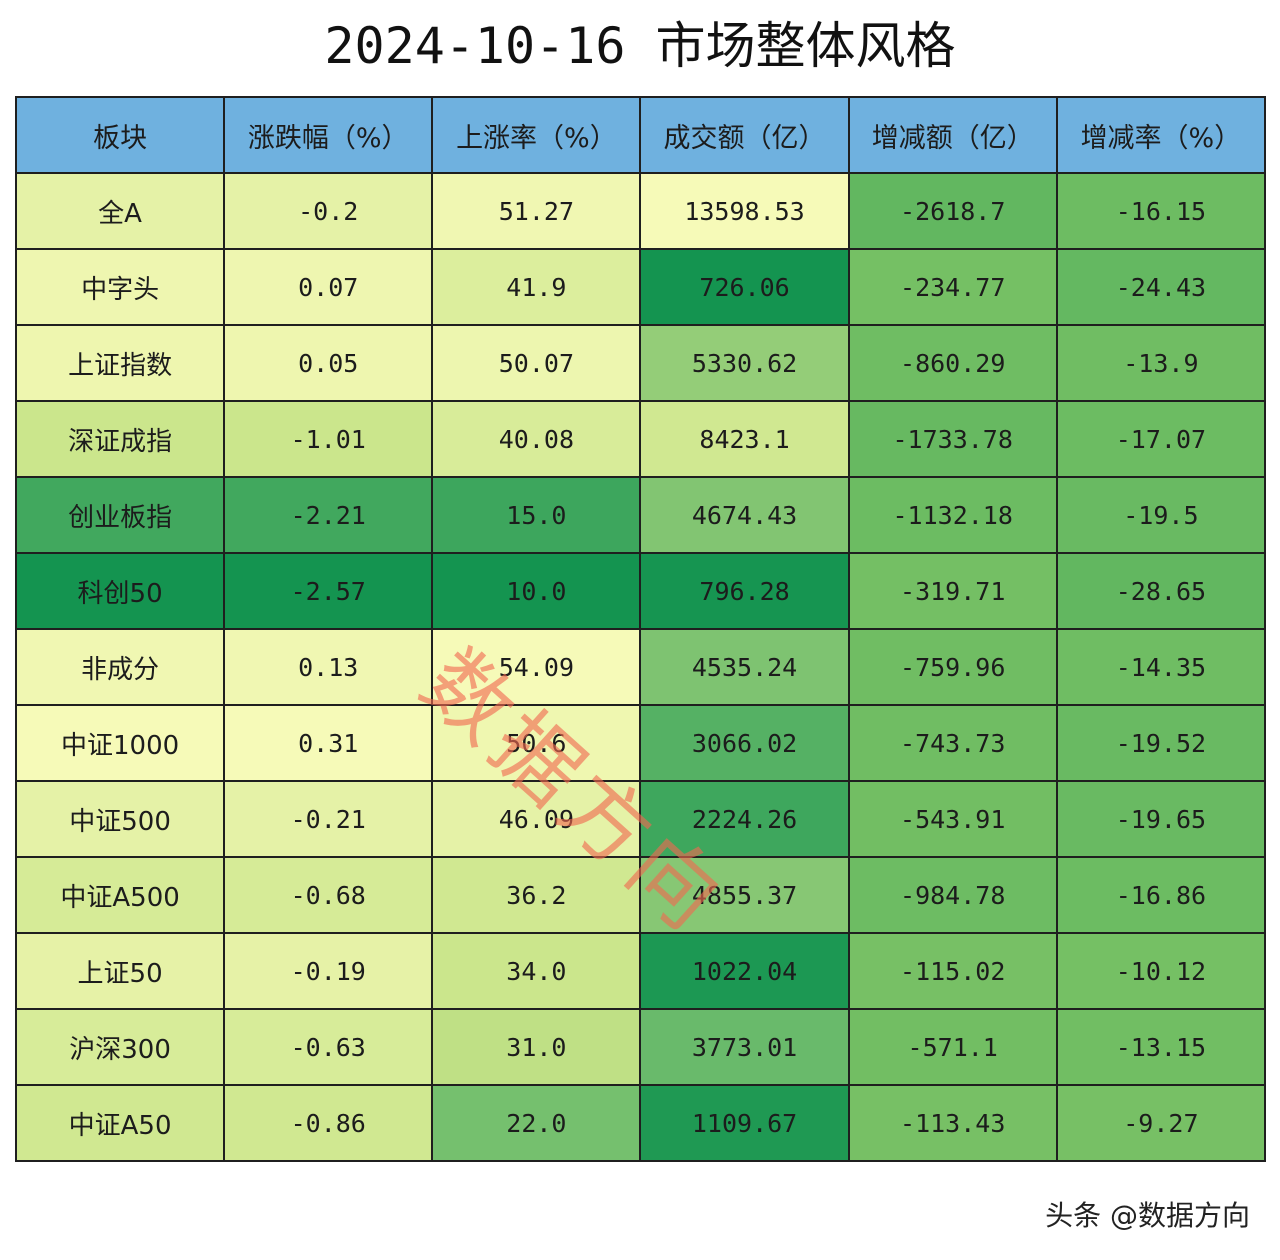 This screenshot has height=1260, width=1280. I want to click on table-cell: 2224.26, so click(744, 819).